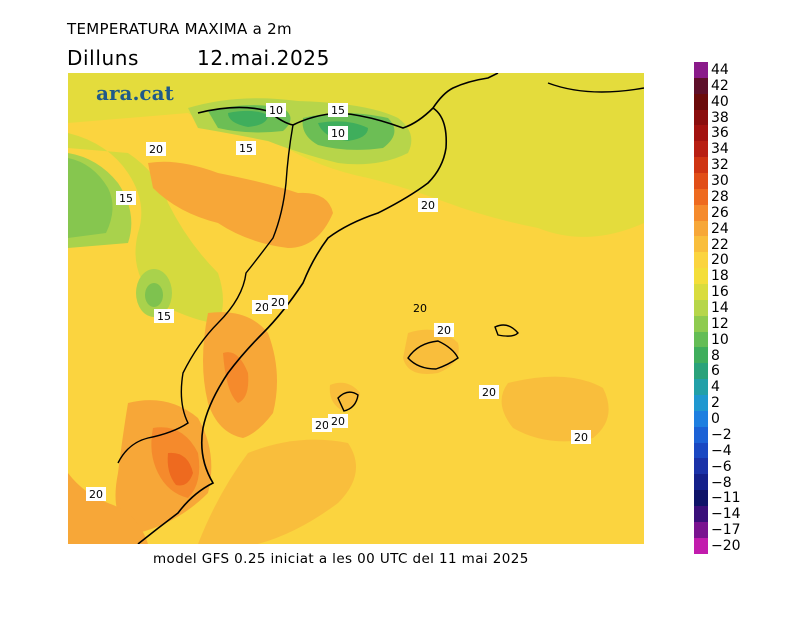 Image resolution: width=800 pixels, height=617 pixels. Describe the element at coordinates (720, 181) in the screenshot. I see `legend-label: 30` at that location.